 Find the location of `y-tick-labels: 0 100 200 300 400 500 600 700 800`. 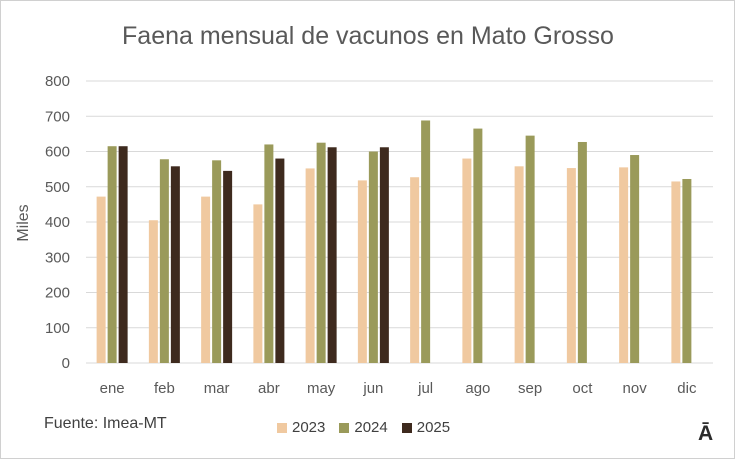

y-tick-labels: 0 100 200 300 400 500 600 700 800 is located at coordinates (57, 222).